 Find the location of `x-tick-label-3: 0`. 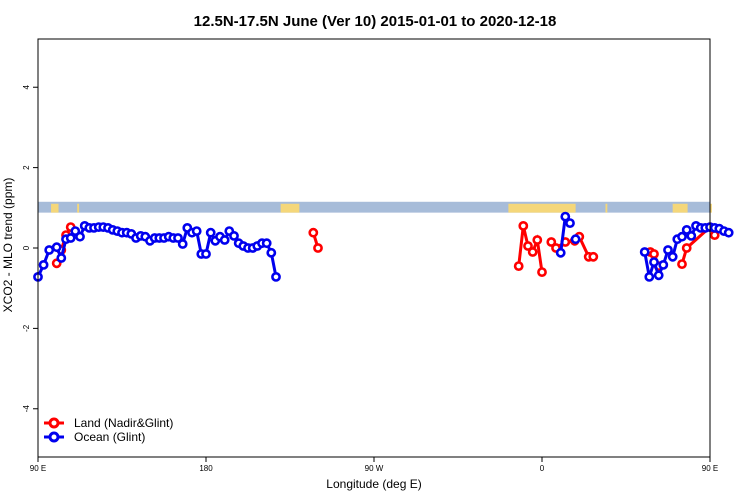

x-tick-label-3: 0 is located at coordinates (542, 468).